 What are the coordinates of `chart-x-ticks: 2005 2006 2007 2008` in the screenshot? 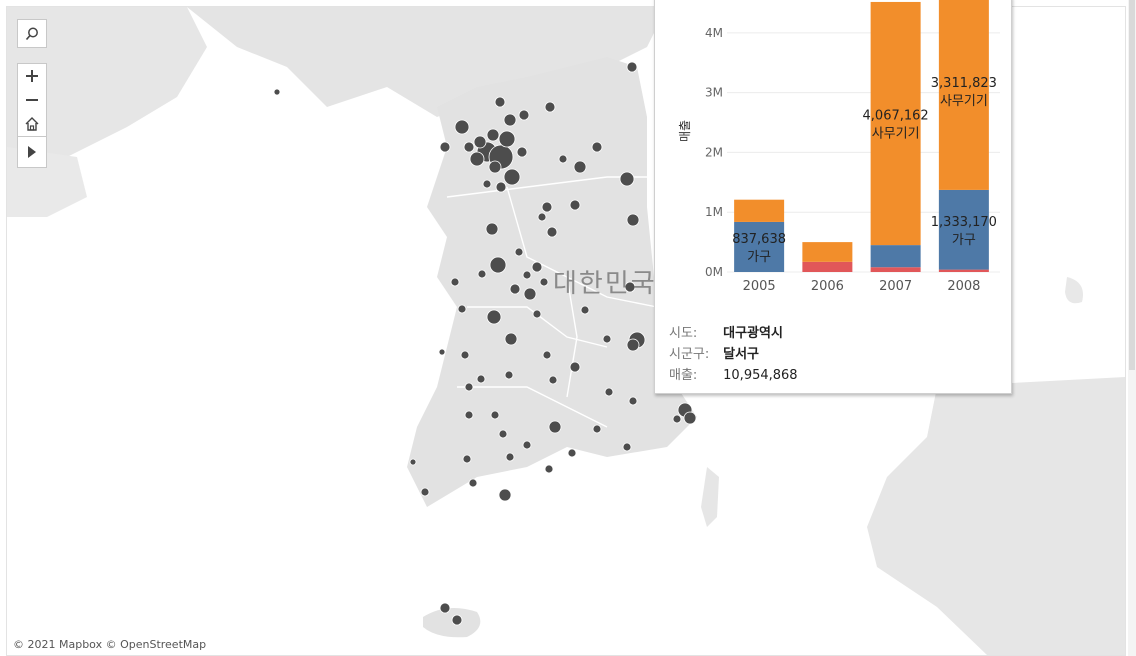 It's located at (862, 286).